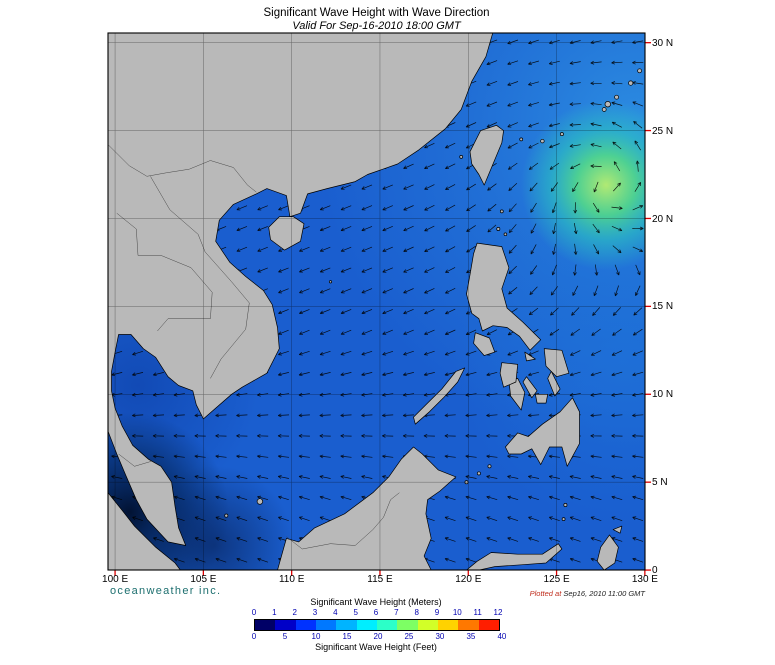 This screenshot has width=775, height=665. What do you see at coordinates (315, 612) in the screenshot?
I see `meters-tick-label: 3` at bounding box center [315, 612].